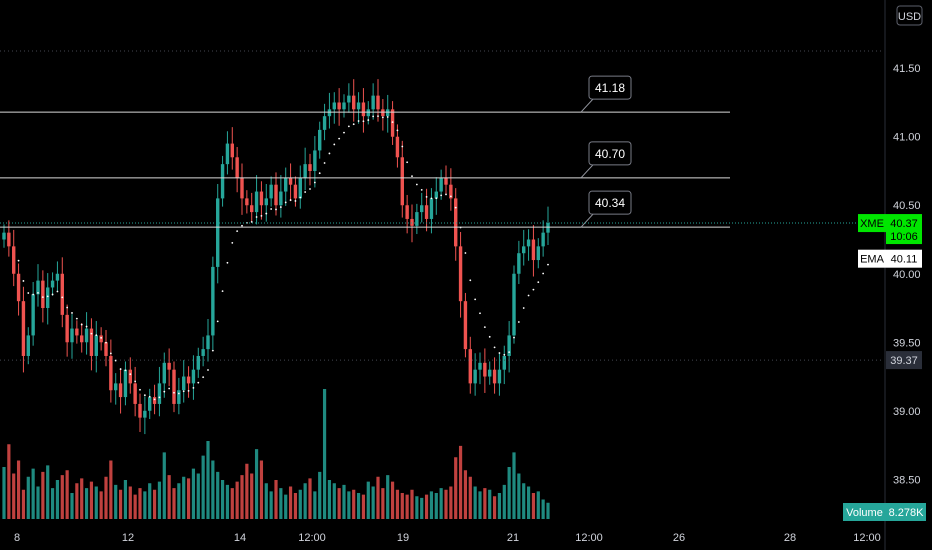 This screenshot has width=932, height=550. Describe the element at coordinates (907, 343) in the screenshot. I see `price-tick-label: 39.50` at that location.